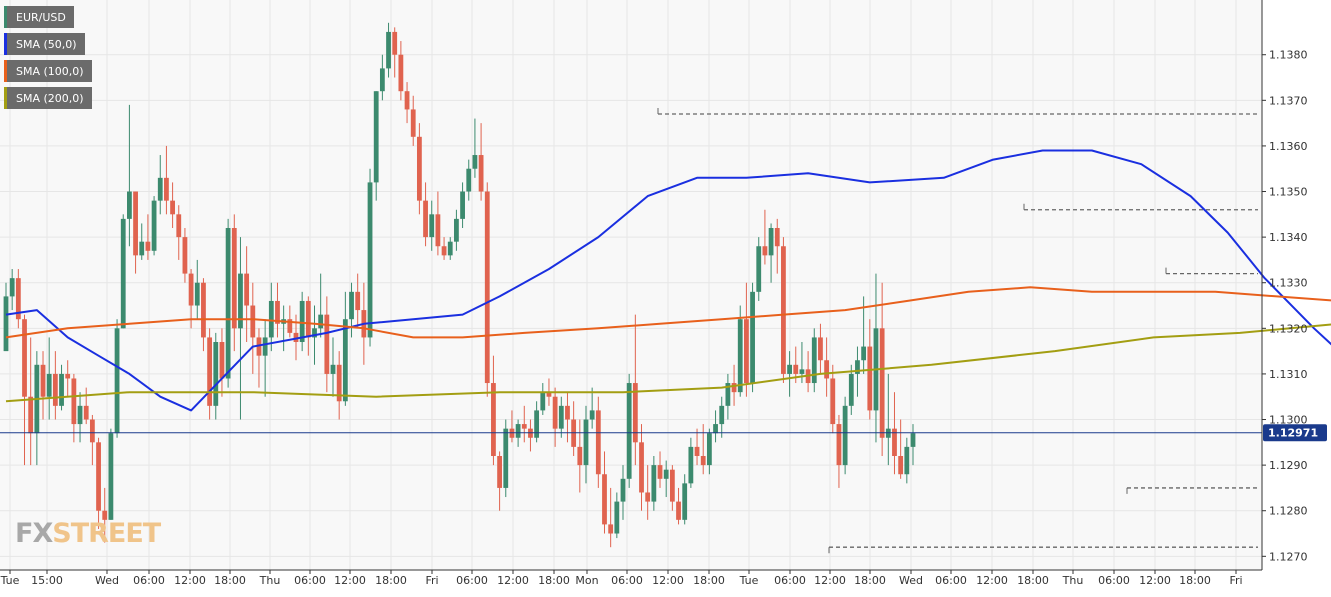  What do you see at coordinates (1288, 192) in the screenshot?
I see `y-tick-label: 1.1350` at bounding box center [1288, 192].